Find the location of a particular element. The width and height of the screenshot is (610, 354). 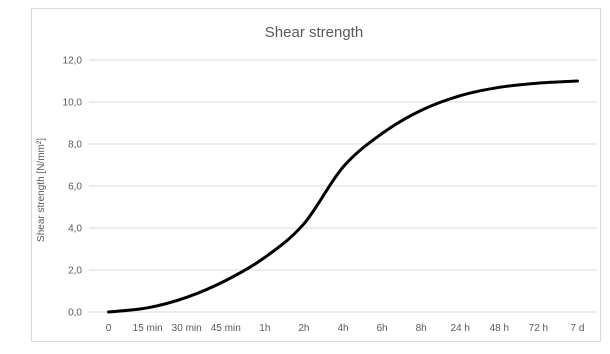

y-tick-label: 4,0 is located at coordinates (75, 229).